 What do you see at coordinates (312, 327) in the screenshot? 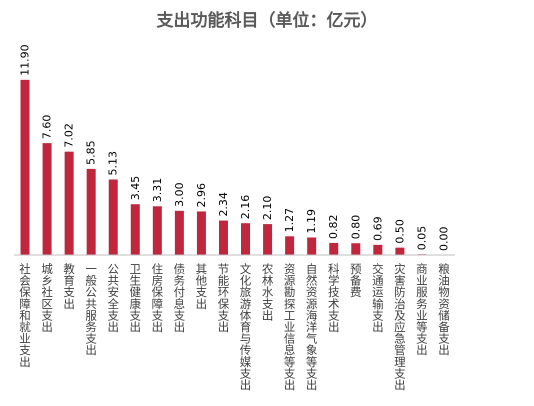
I see `category-label-14: 自然资源海洋气象等支出` at bounding box center [312, 327].